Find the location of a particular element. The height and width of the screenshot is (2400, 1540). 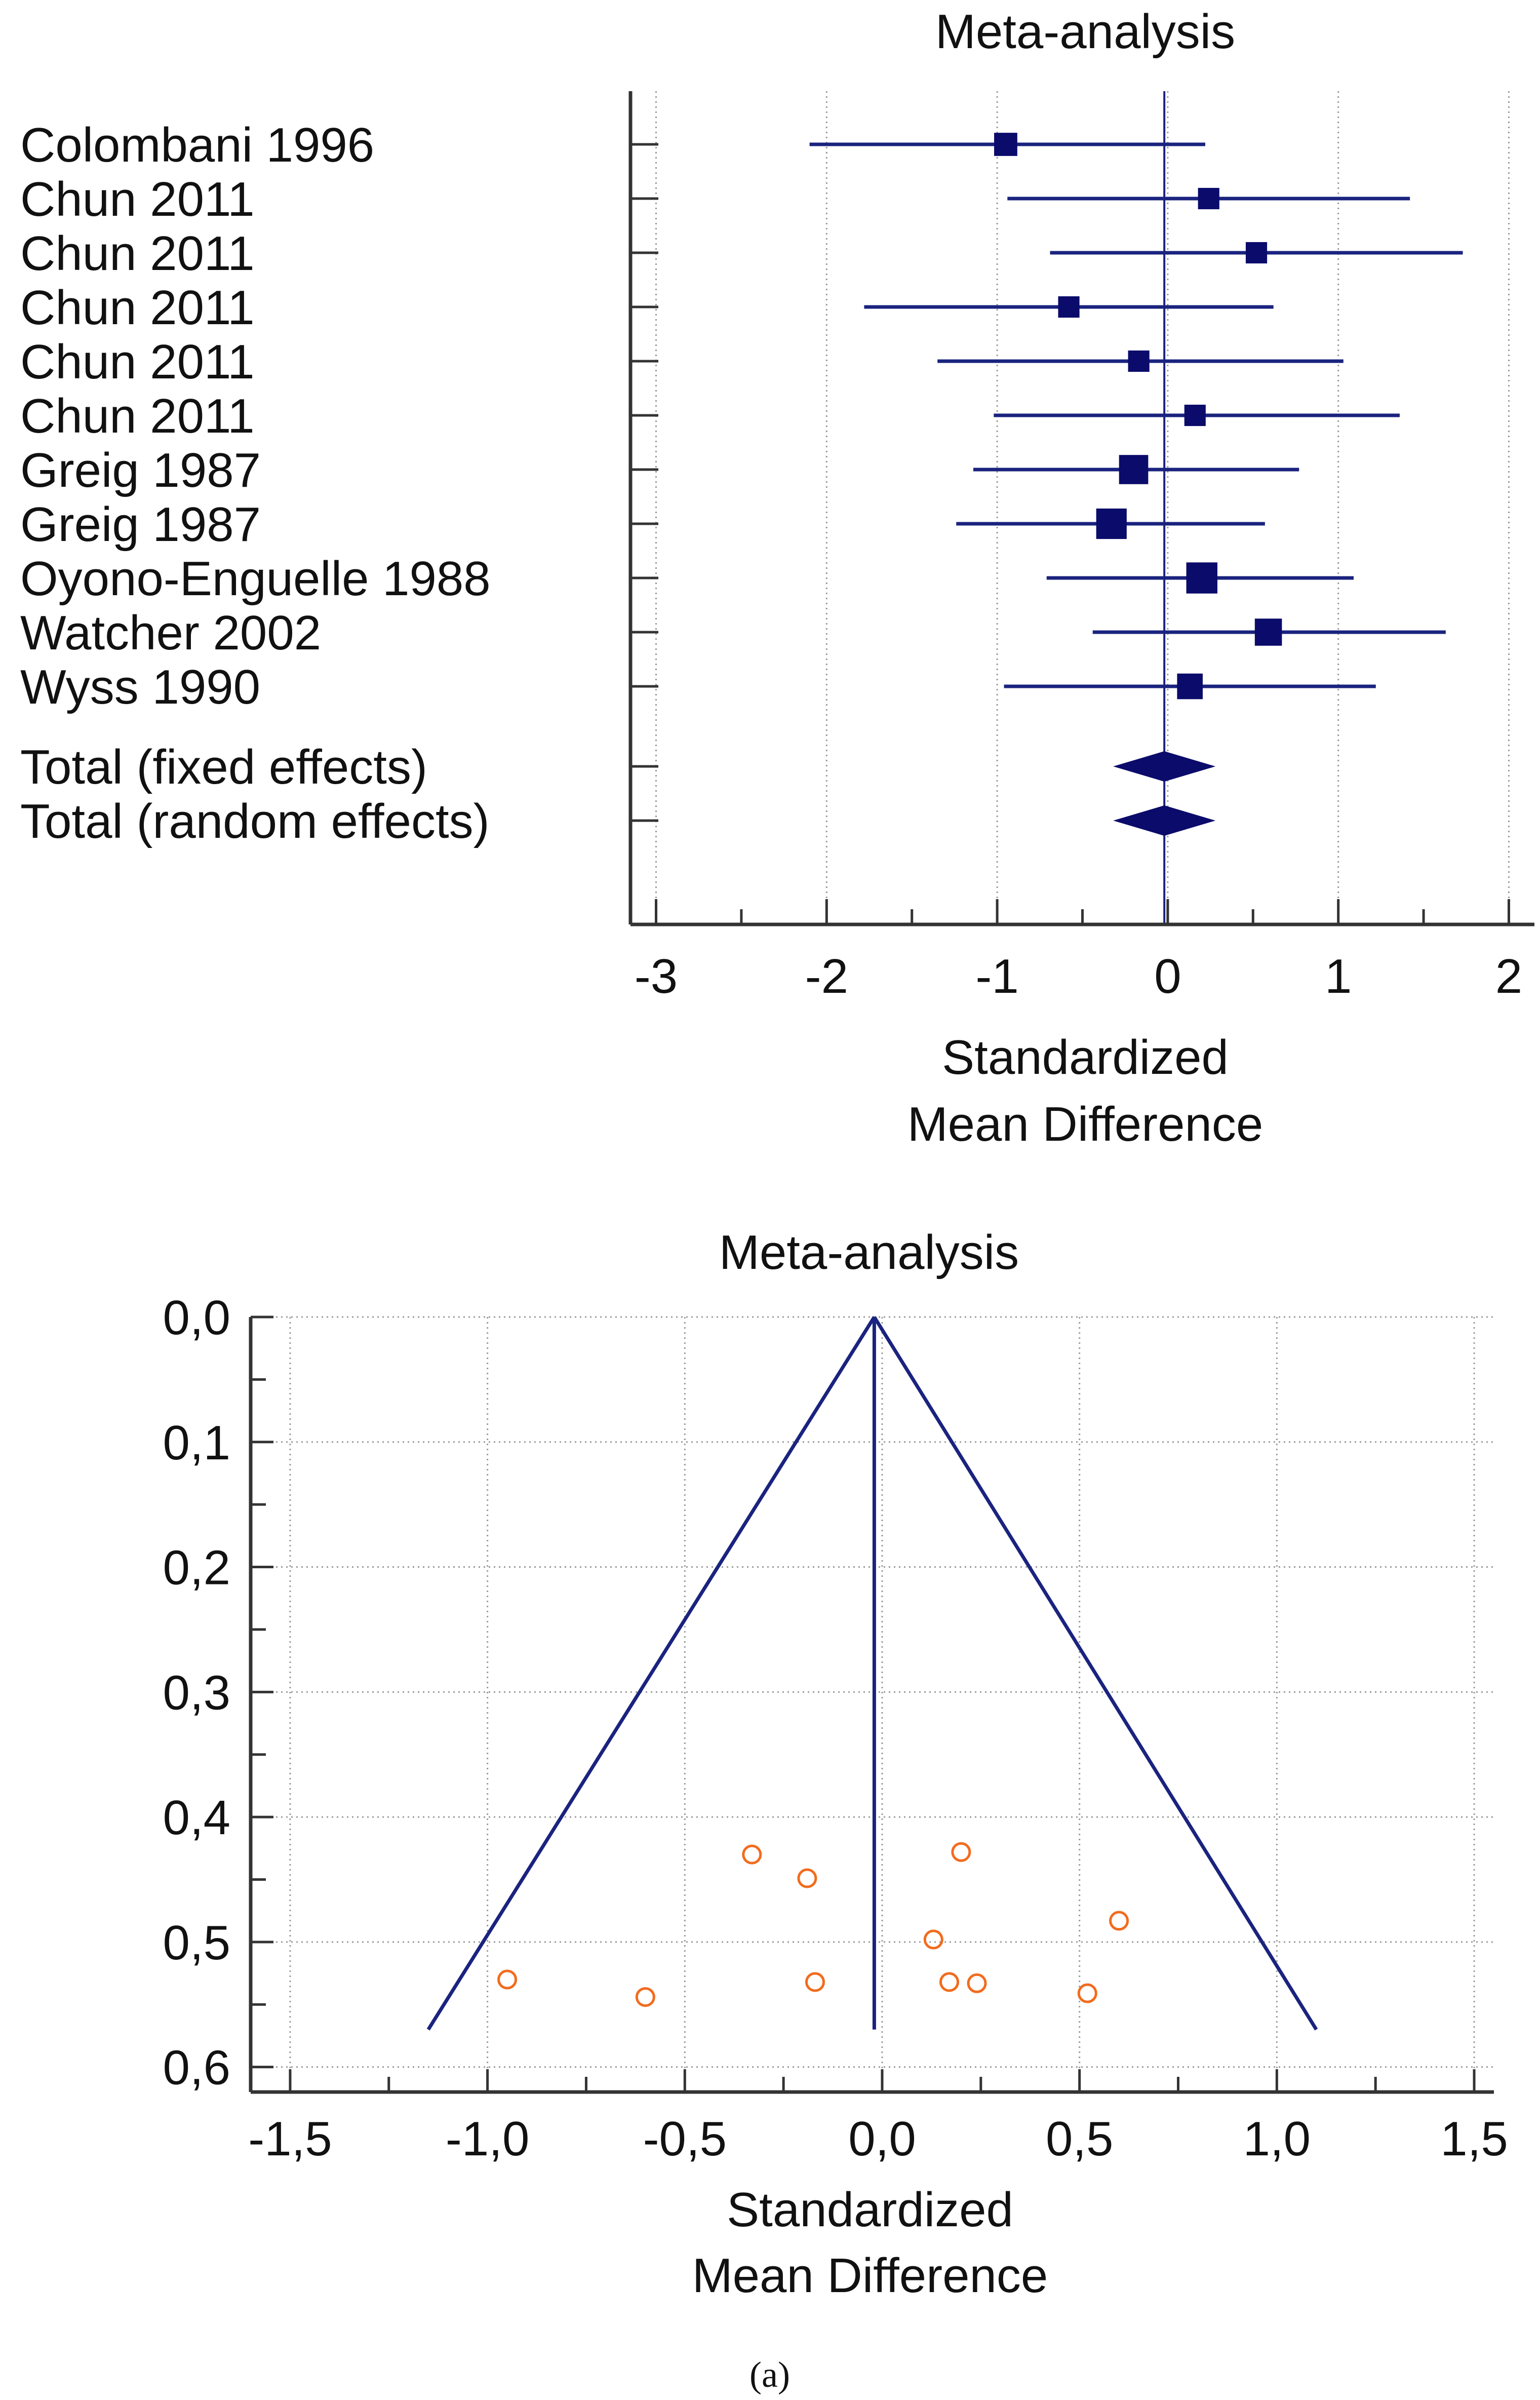

funnel-left-boundary is located at coordinates (651, 1673).